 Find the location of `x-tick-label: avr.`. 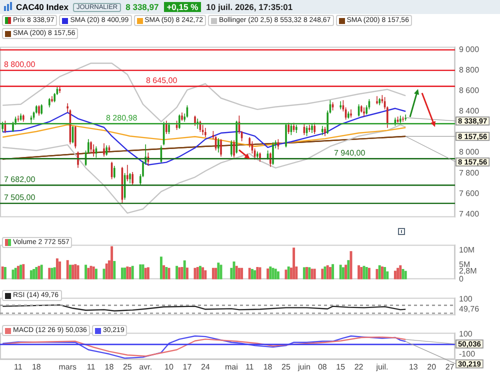

x-tick-label: avr. is located at coordinates (145, 367).